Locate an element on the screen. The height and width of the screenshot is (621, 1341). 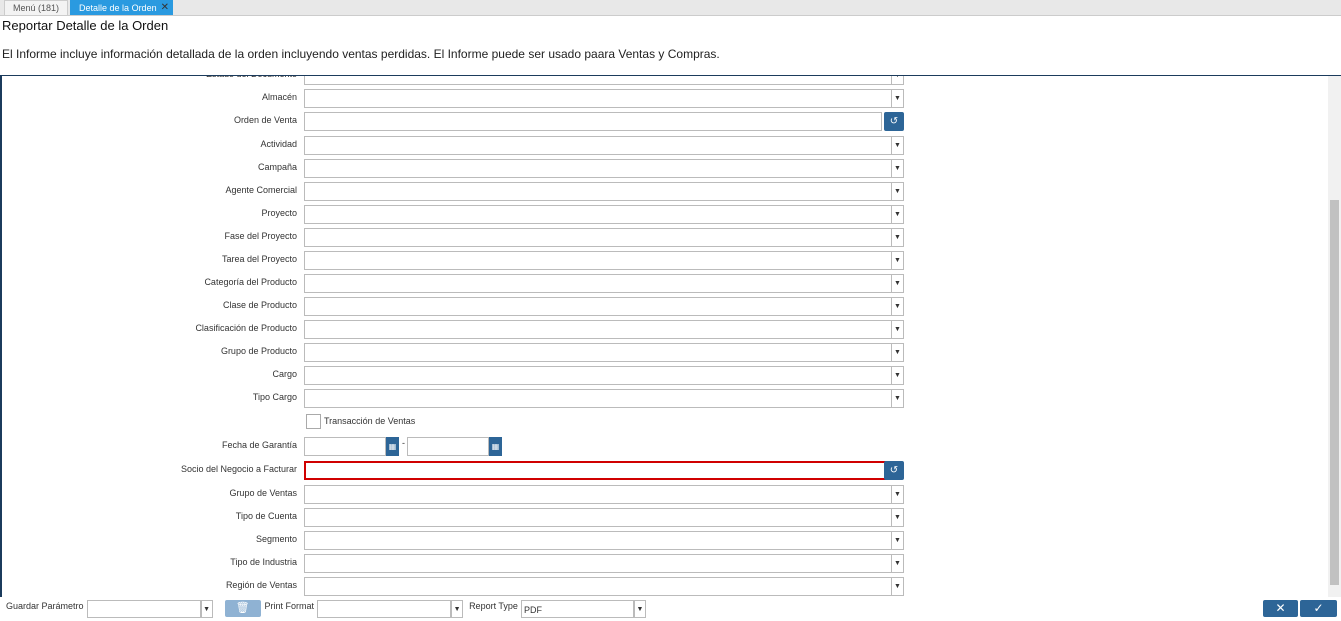
field-socio-del-negocio-a-facturar: Socio del Negocio a Facturar ↺ is located at coordinates (462, 471).